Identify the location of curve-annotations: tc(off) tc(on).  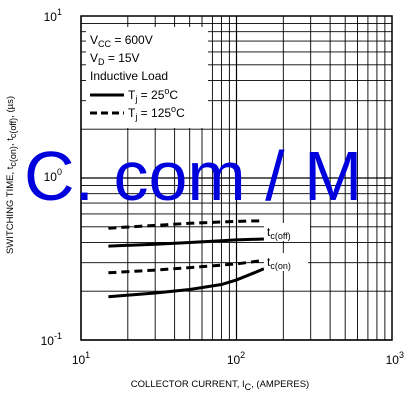
(287, 247).